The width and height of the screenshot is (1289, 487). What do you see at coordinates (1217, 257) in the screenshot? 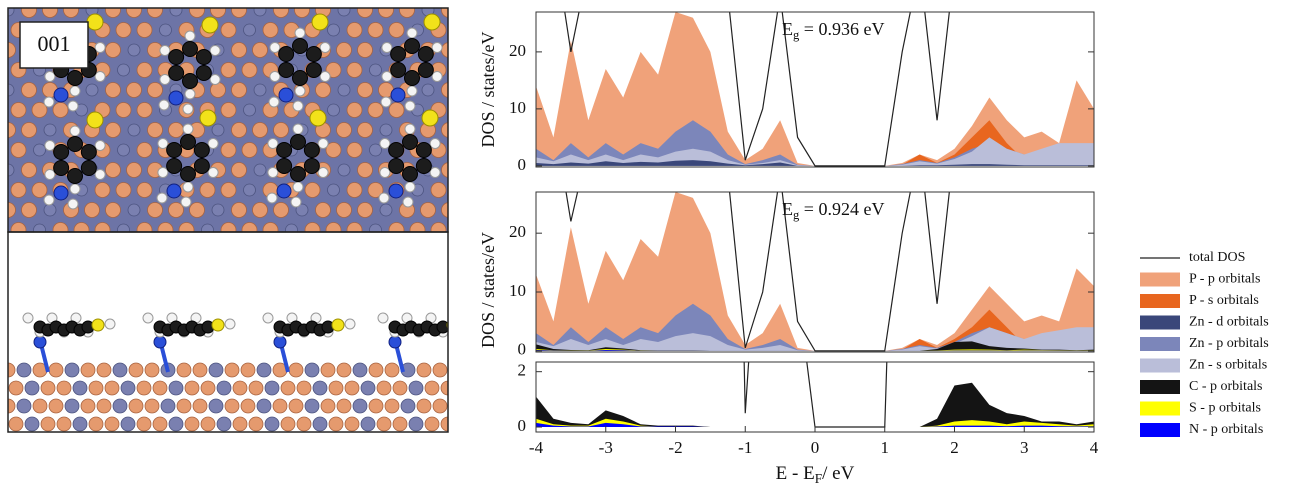
I see `legend-label: total DOS` at bounding box center [1217, 257].